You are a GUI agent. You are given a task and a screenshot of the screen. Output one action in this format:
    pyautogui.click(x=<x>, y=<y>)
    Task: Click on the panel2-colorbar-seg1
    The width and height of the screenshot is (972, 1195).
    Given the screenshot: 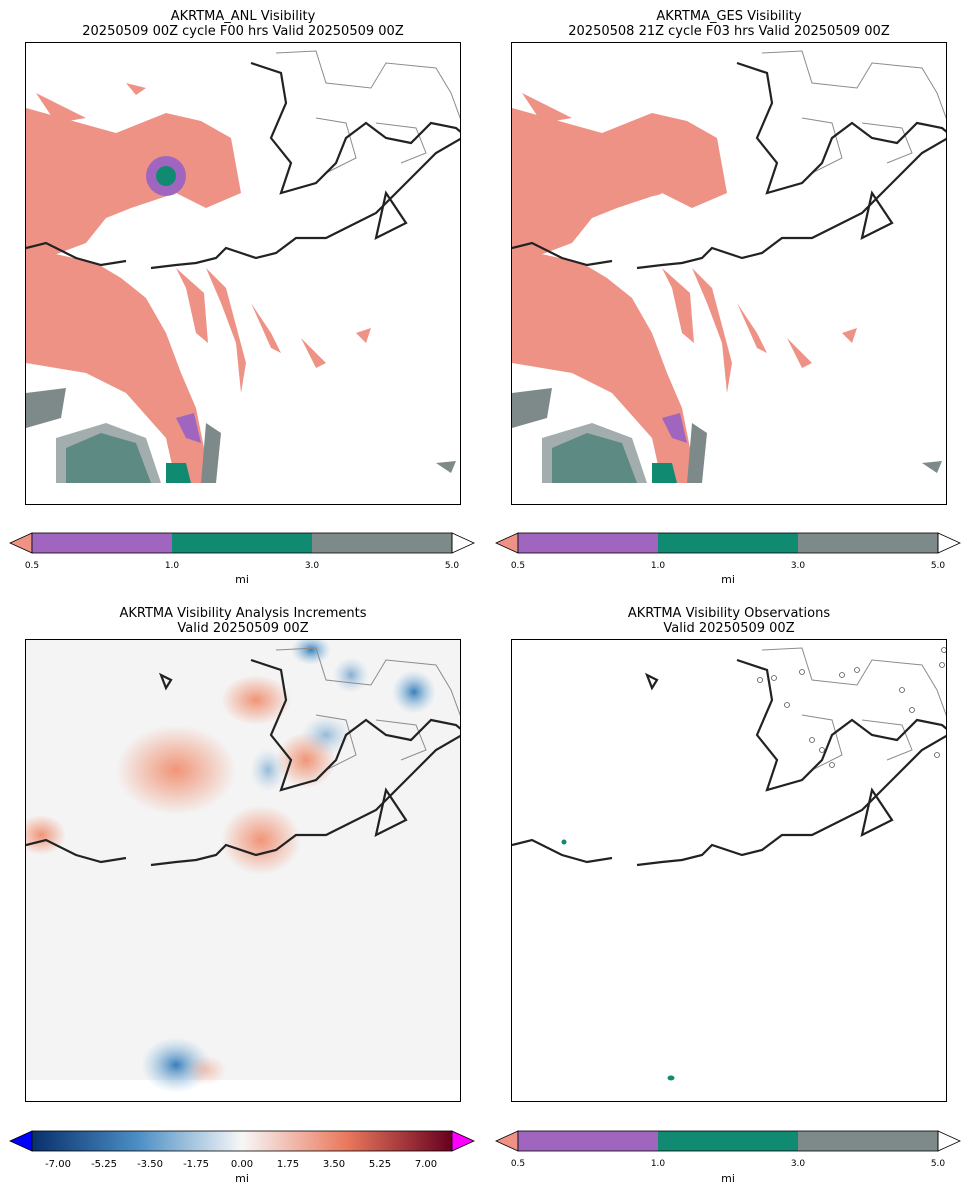 What is the action you would take?
    pyautogui.click(x=588, y=543)
    